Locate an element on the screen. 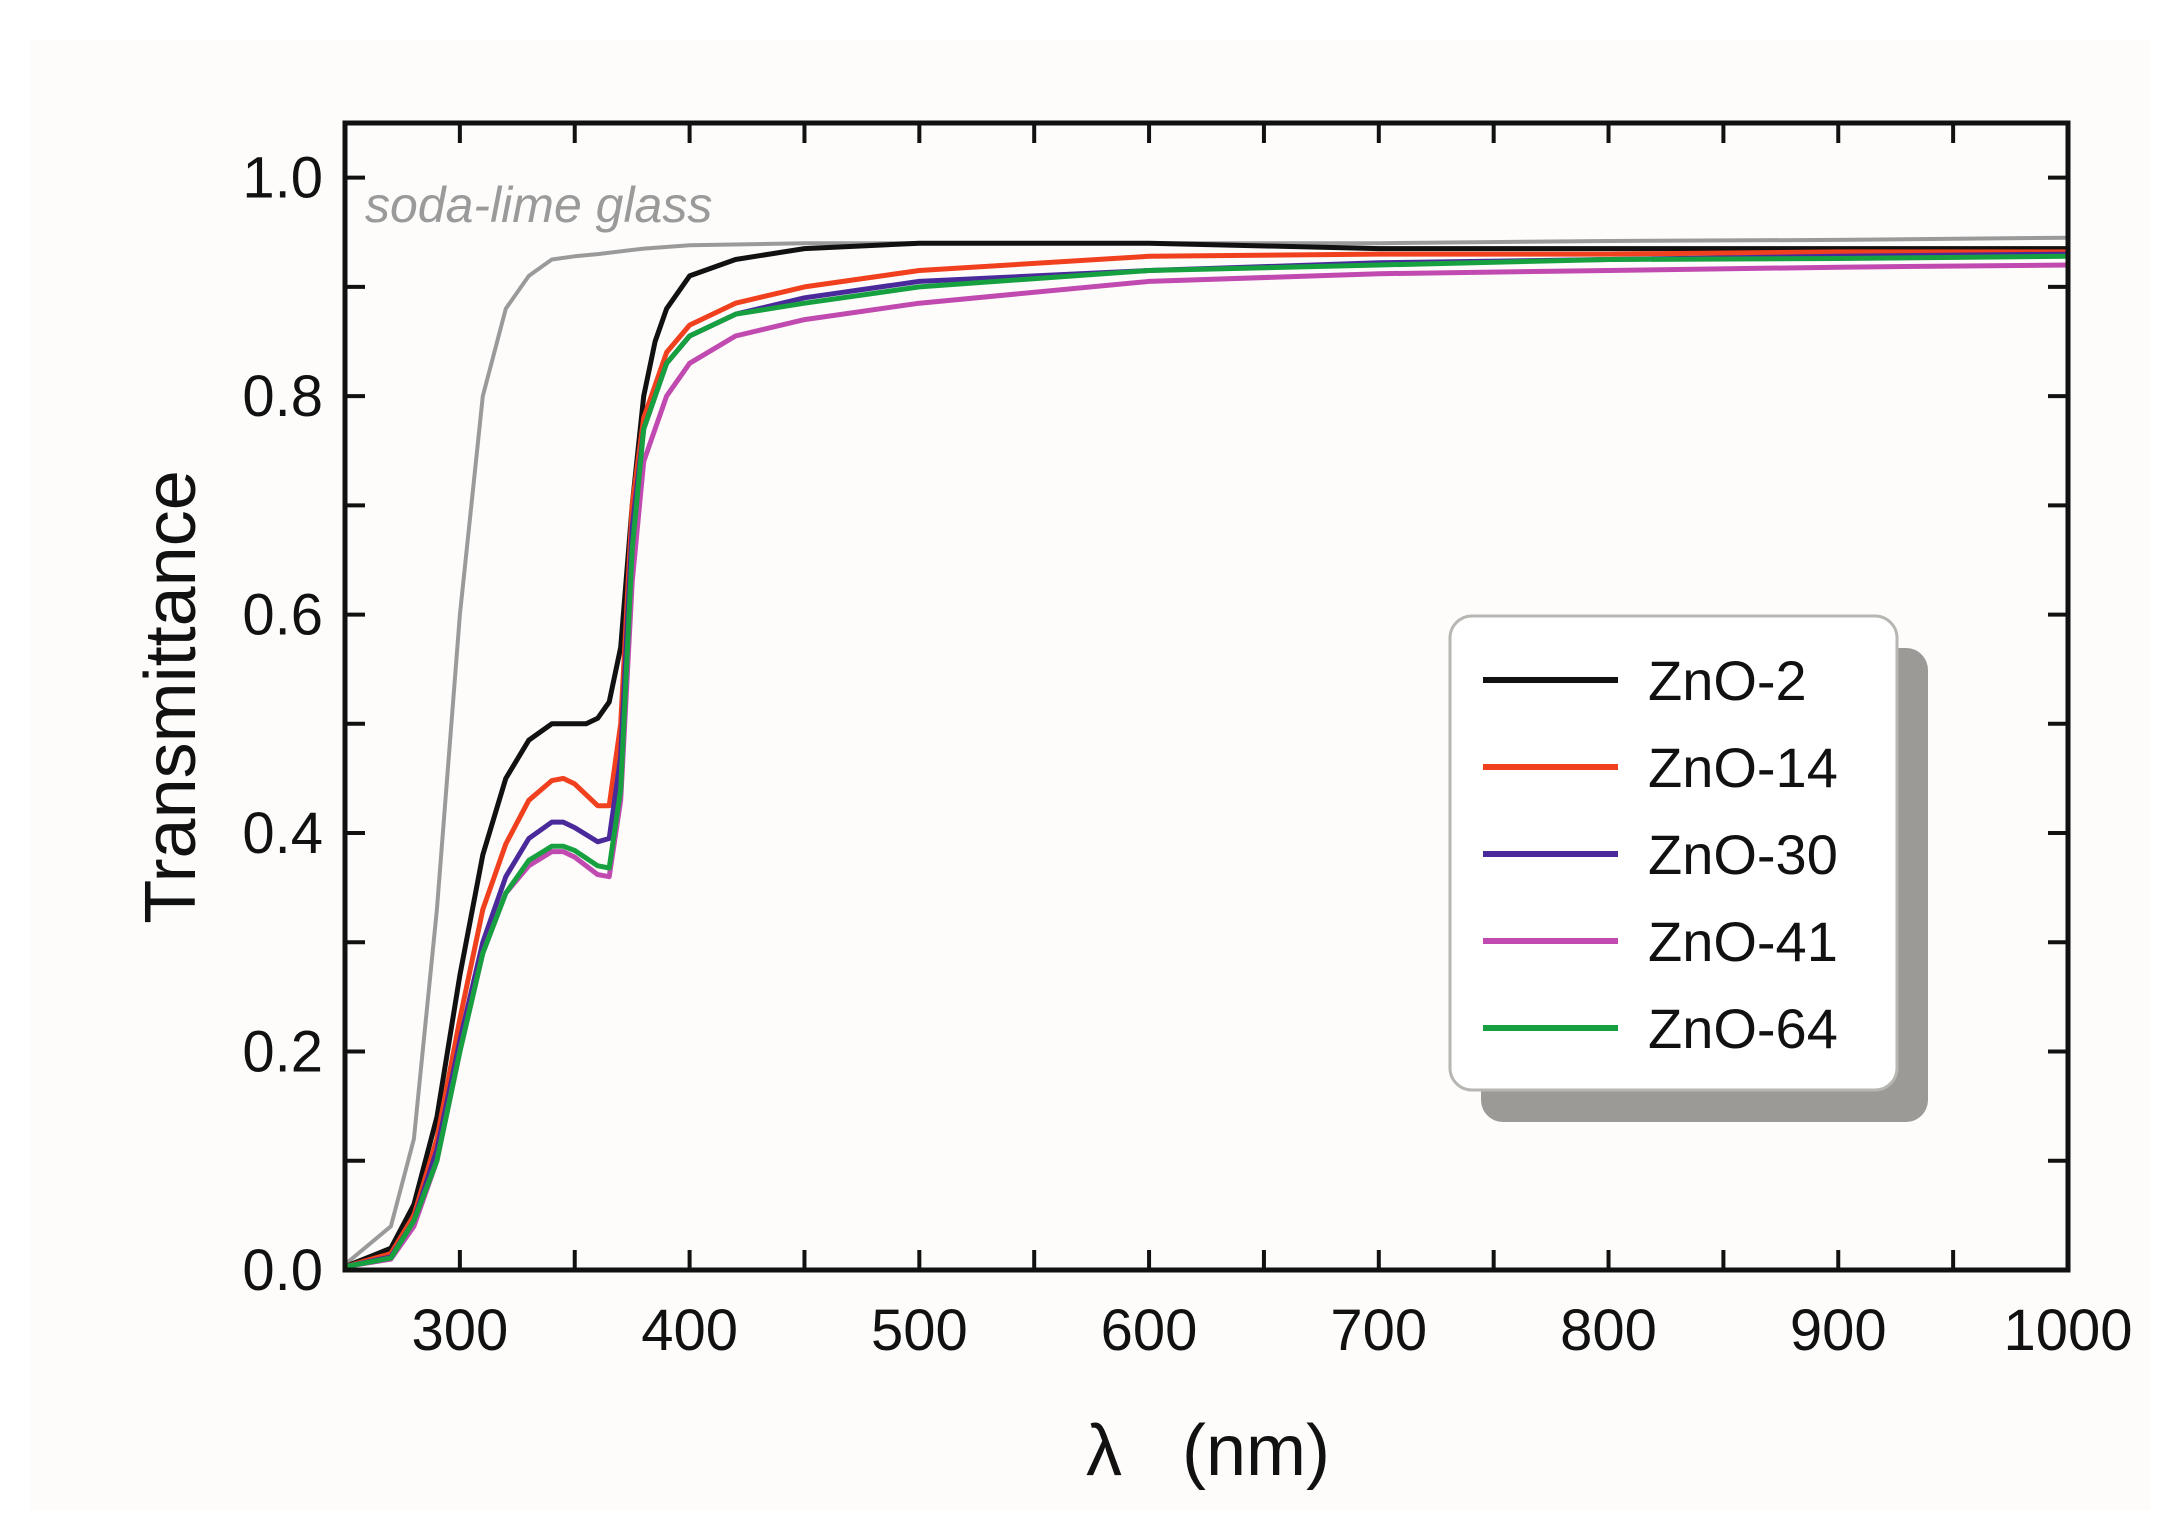  legend-label: ZnO-41 is located at coordinates (1743, 941).